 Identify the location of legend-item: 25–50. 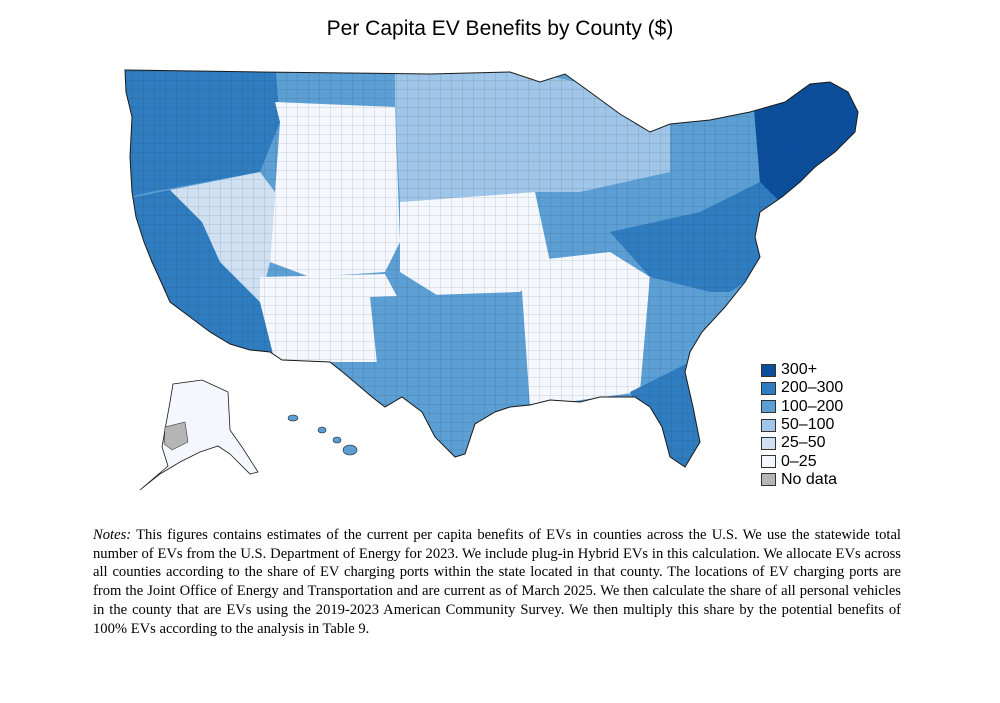
(802, 443).